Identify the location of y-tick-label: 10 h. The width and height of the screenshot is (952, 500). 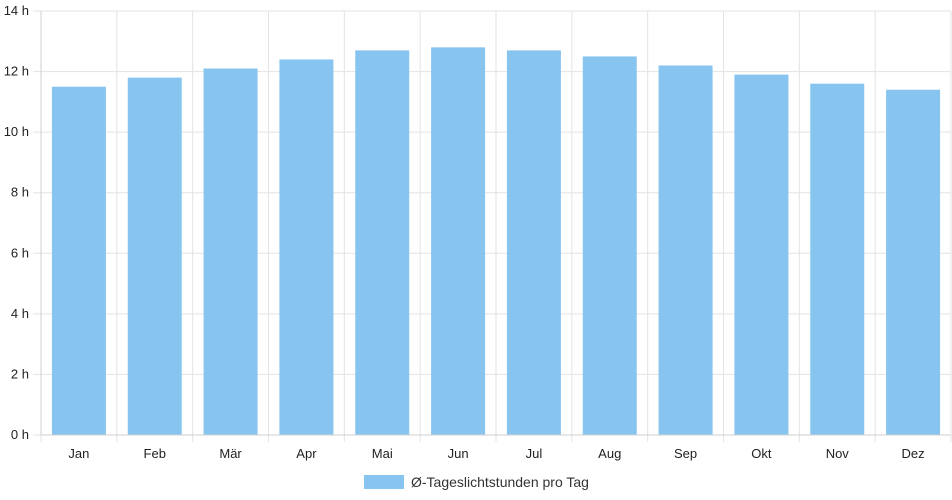
(16, 131).